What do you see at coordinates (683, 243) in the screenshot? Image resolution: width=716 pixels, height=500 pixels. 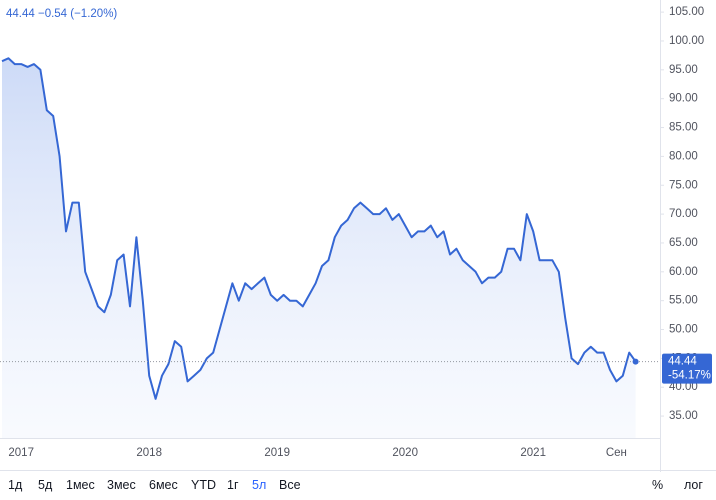 I see `y-tick-label: 65.00` at bounding box center [683, 243].